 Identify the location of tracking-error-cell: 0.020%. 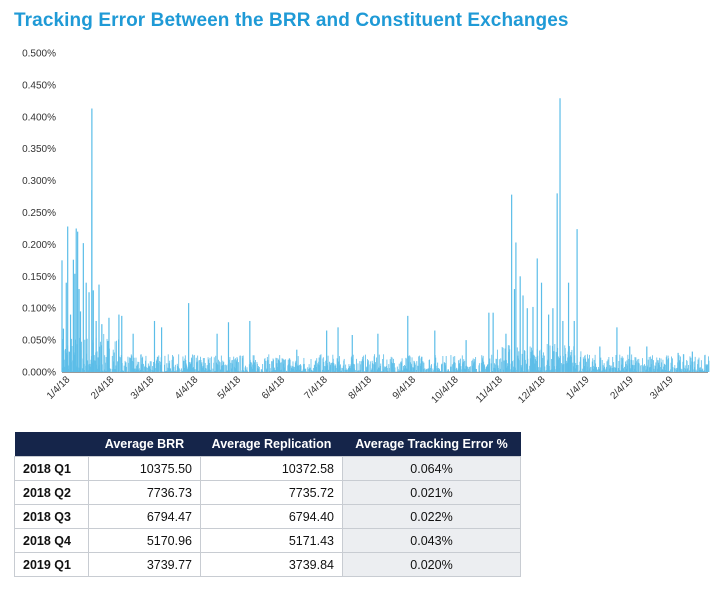
(431, 564).